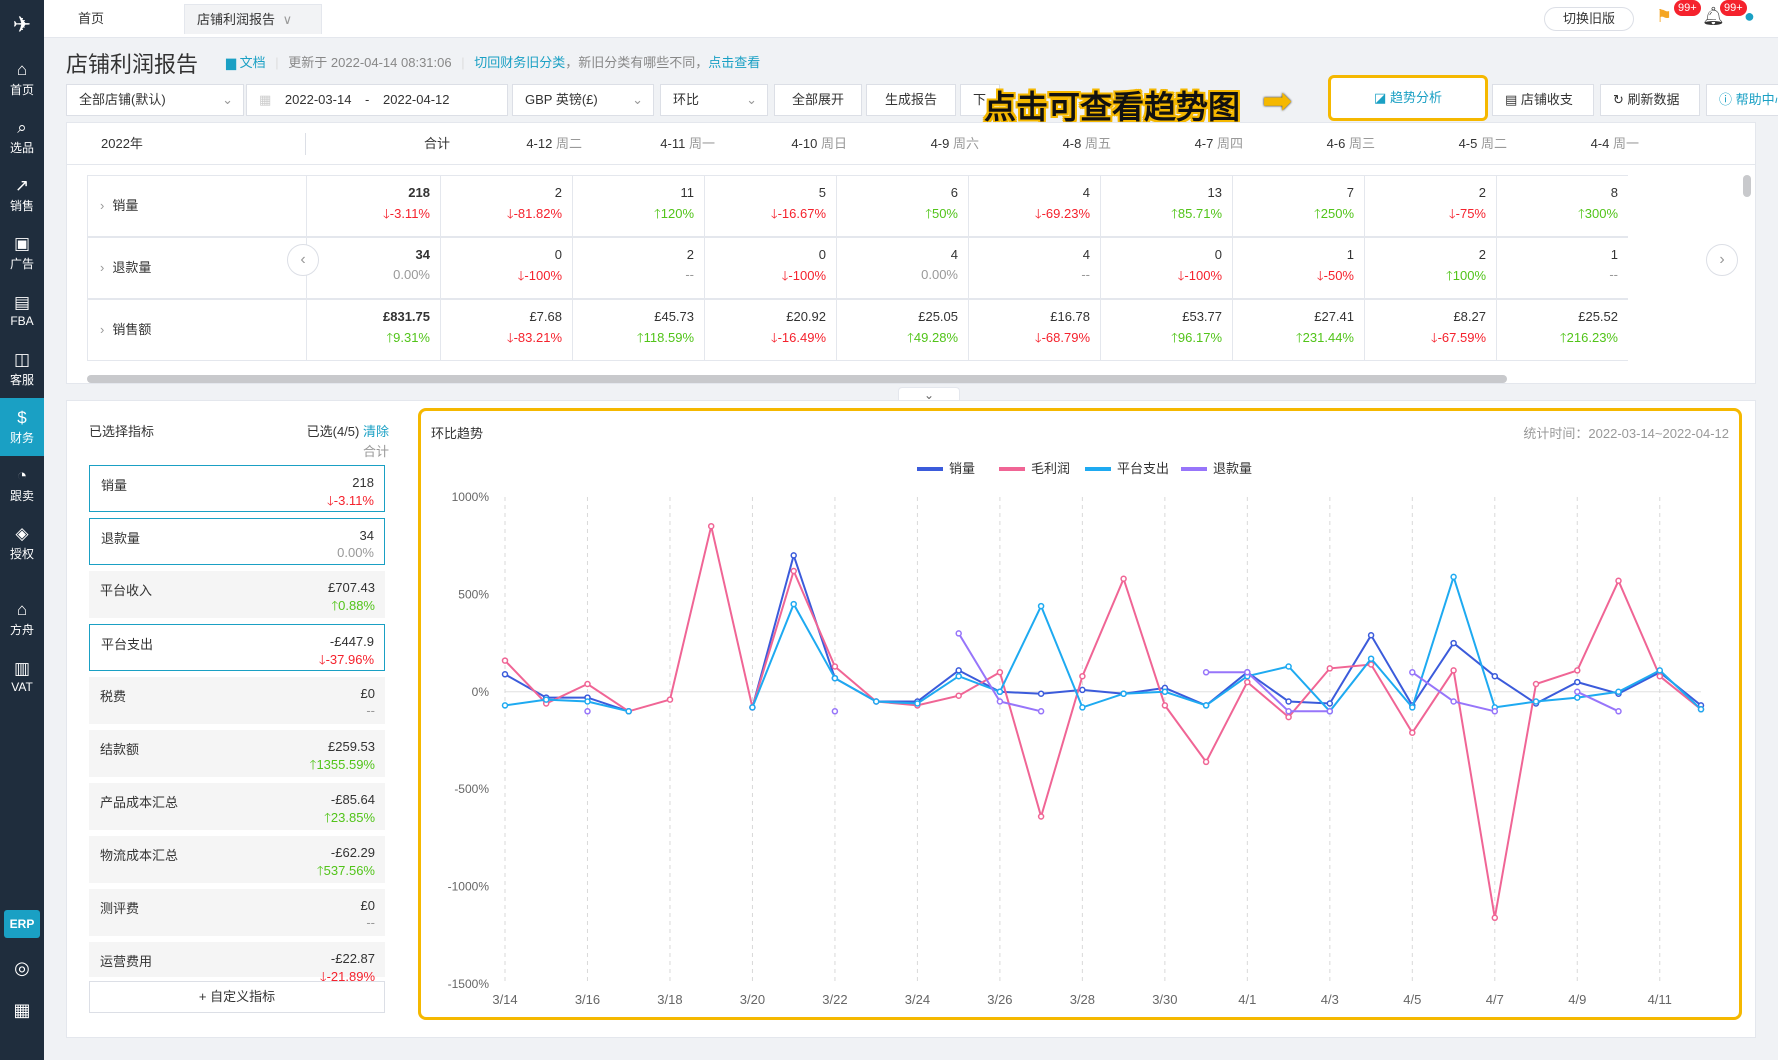  Describe the element at coordinates (1085, 274) in the screenshot. I see `cell-change-value: --` at that location.